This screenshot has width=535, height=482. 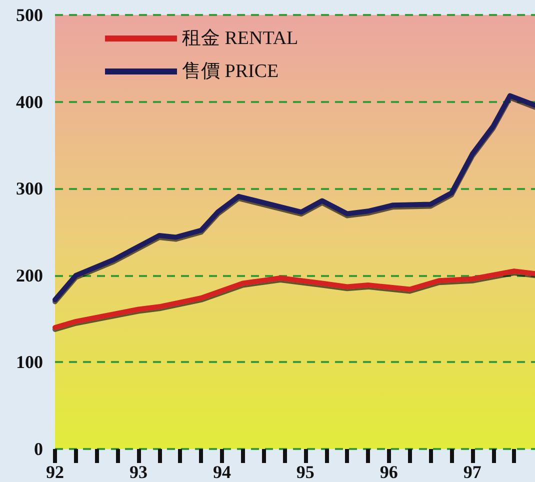 I want to click on x-tick-label: 95, so click(x=305, y=472).